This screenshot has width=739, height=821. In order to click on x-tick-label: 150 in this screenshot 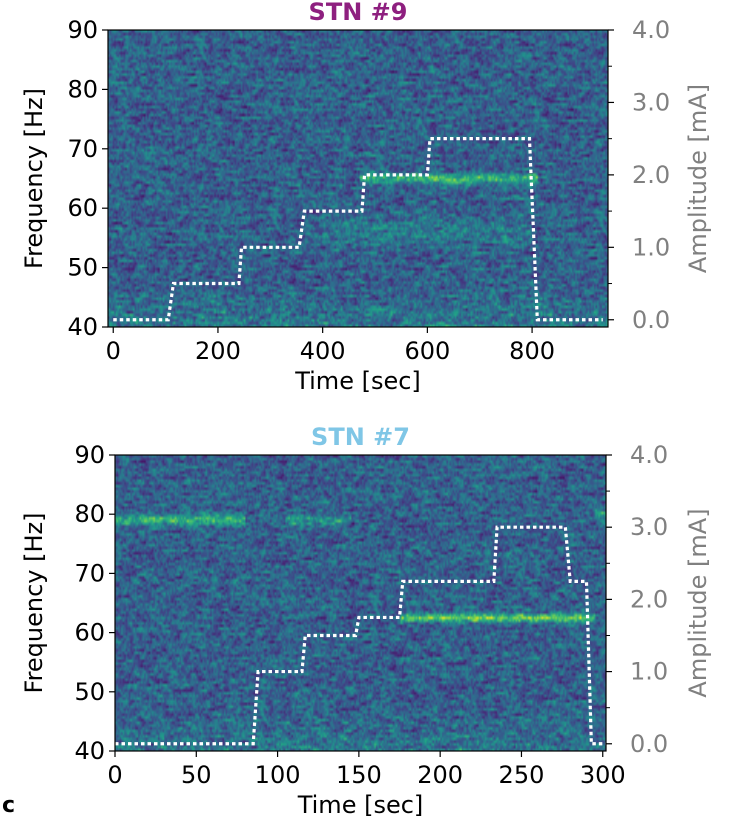, I will do `click(359, 775)`.